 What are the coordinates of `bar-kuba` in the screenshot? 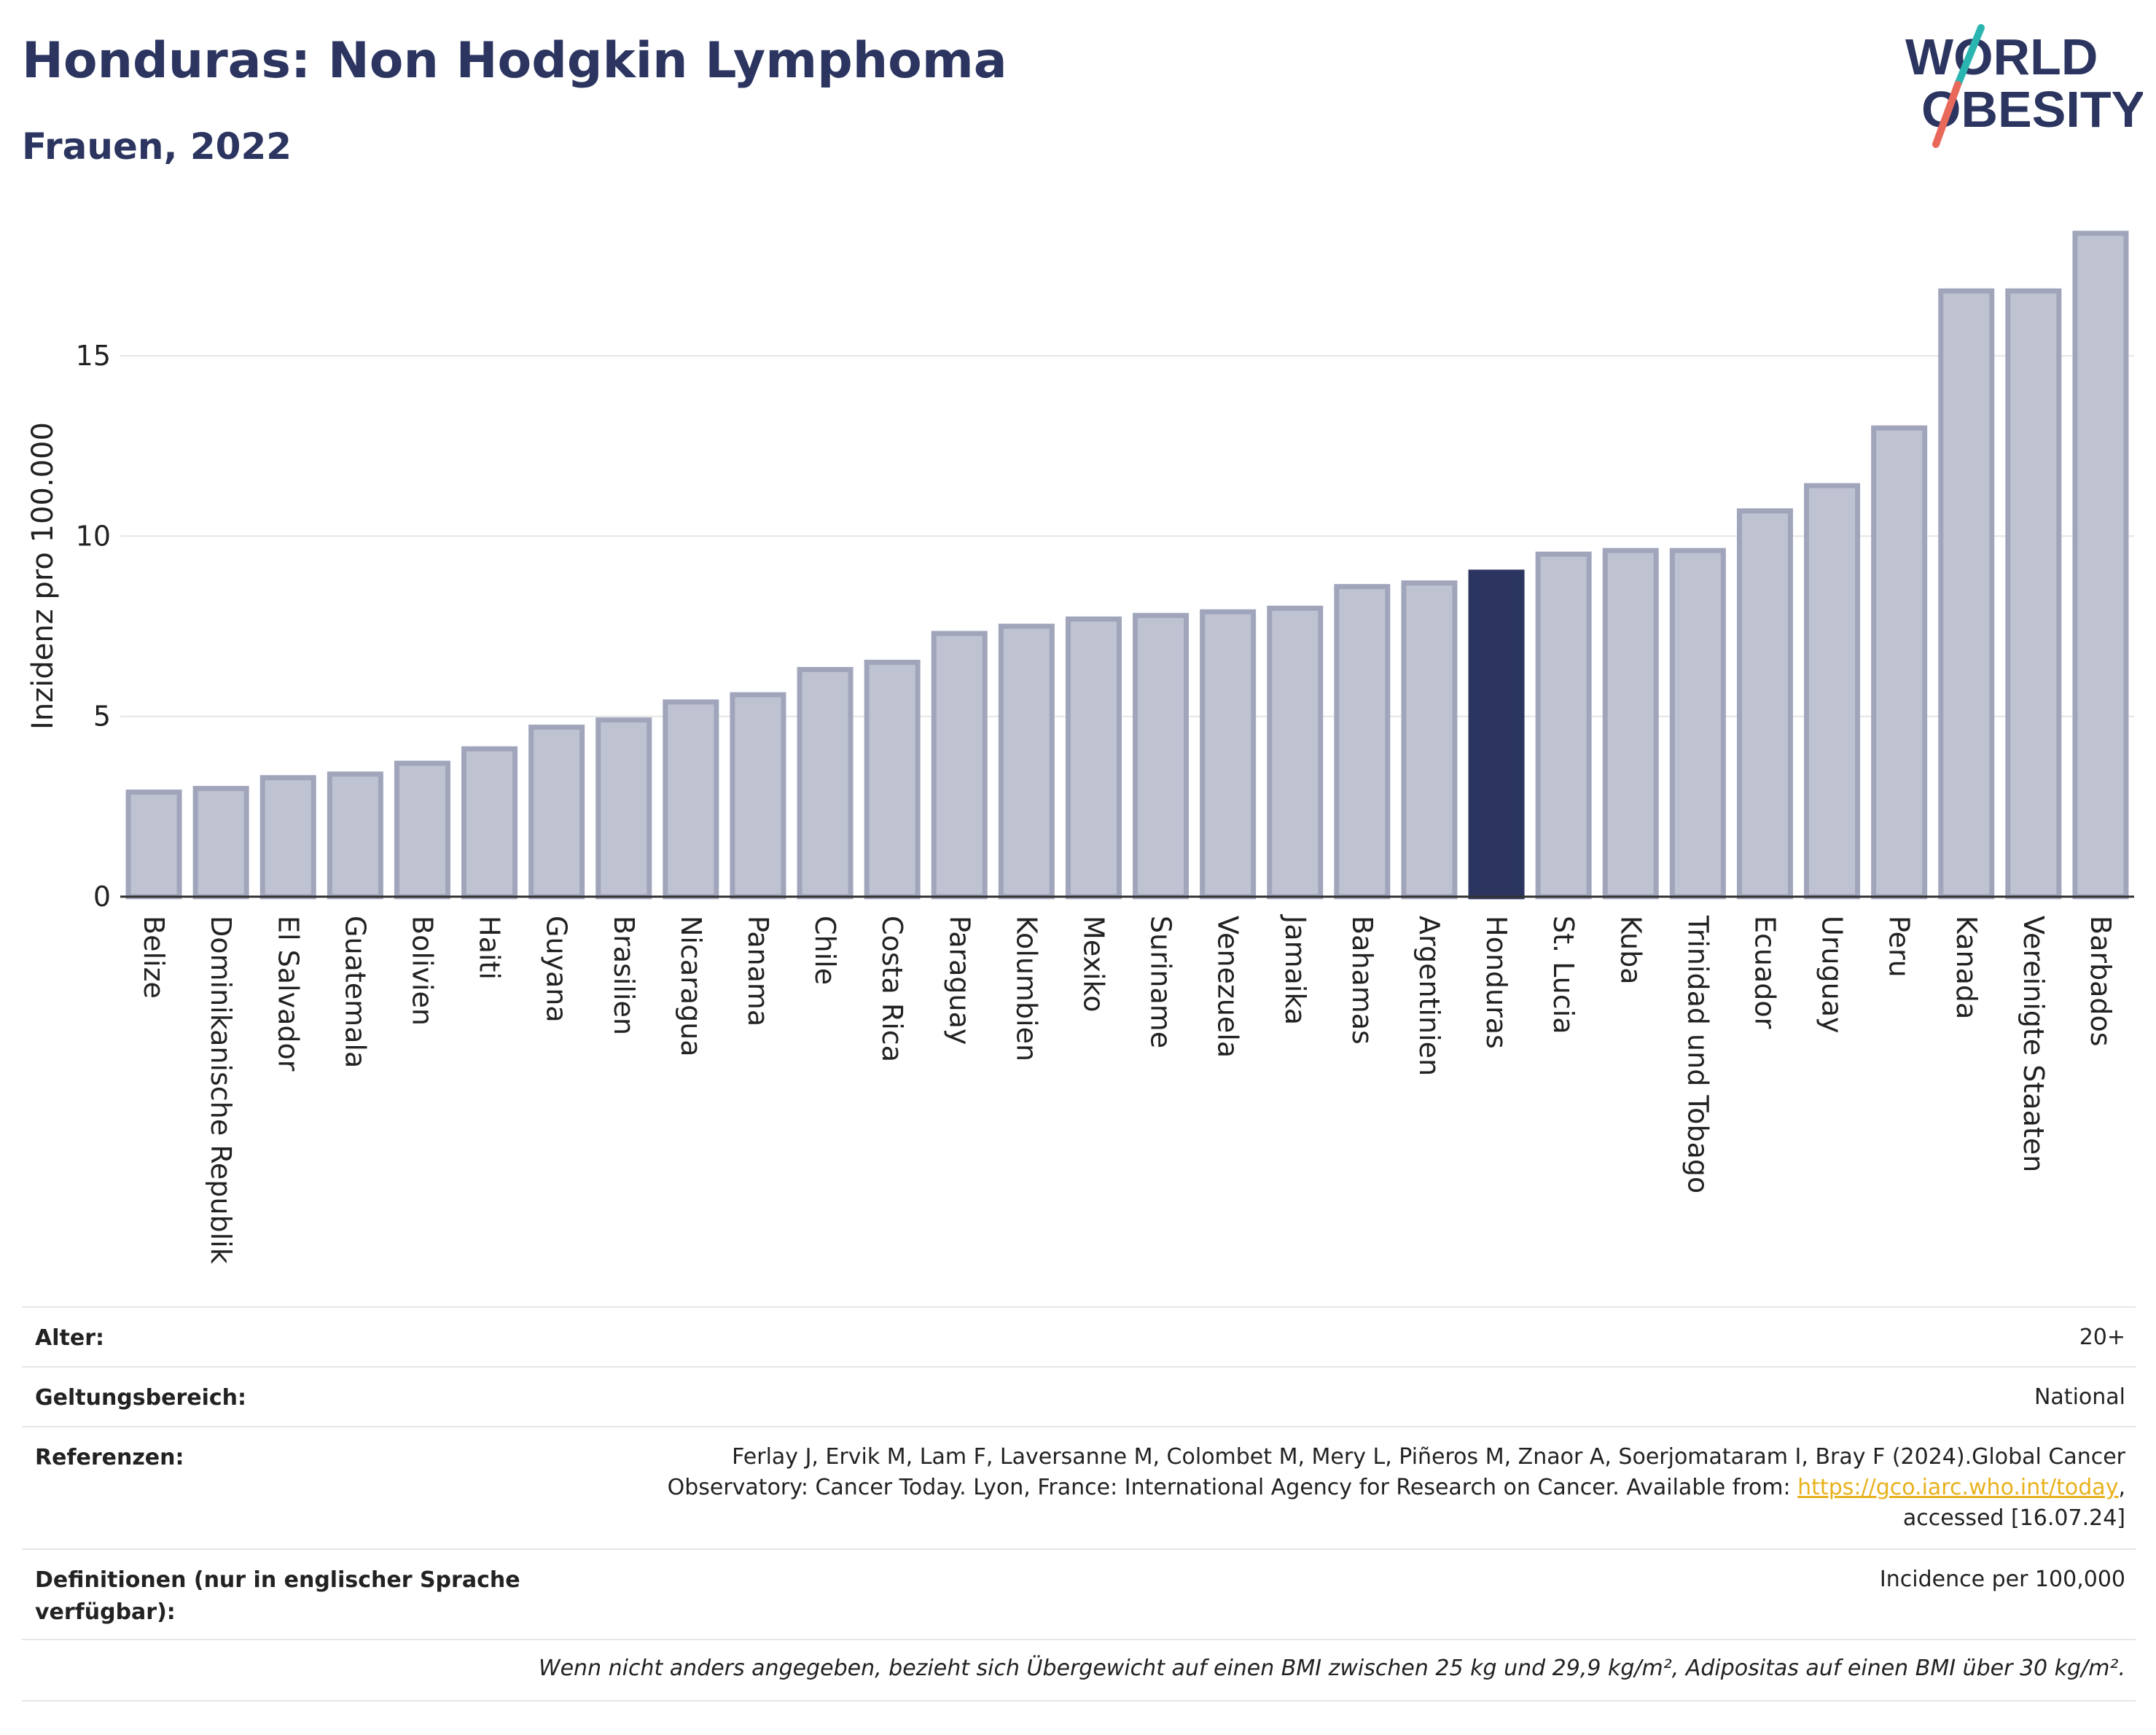 It's located at (1630, 723).